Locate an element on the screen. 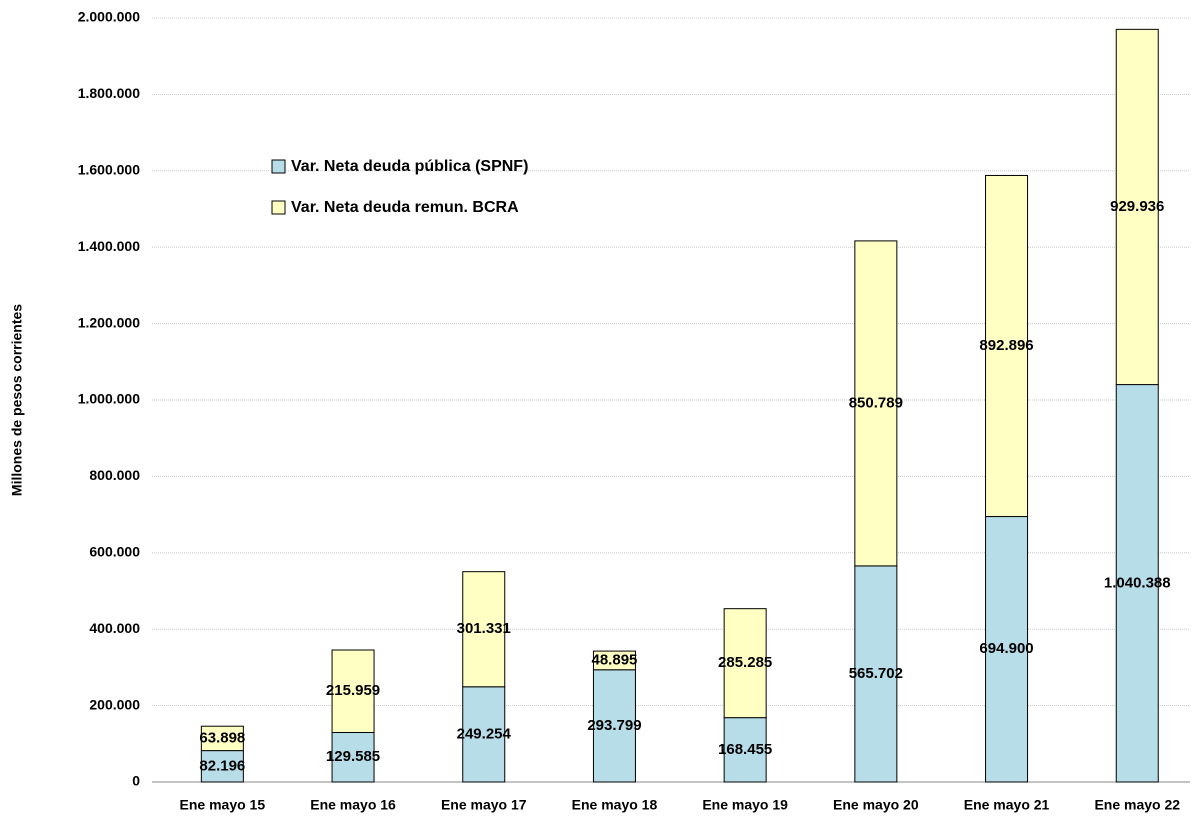  y-tick-label: 400.000 is located at coordinates (114, 628).